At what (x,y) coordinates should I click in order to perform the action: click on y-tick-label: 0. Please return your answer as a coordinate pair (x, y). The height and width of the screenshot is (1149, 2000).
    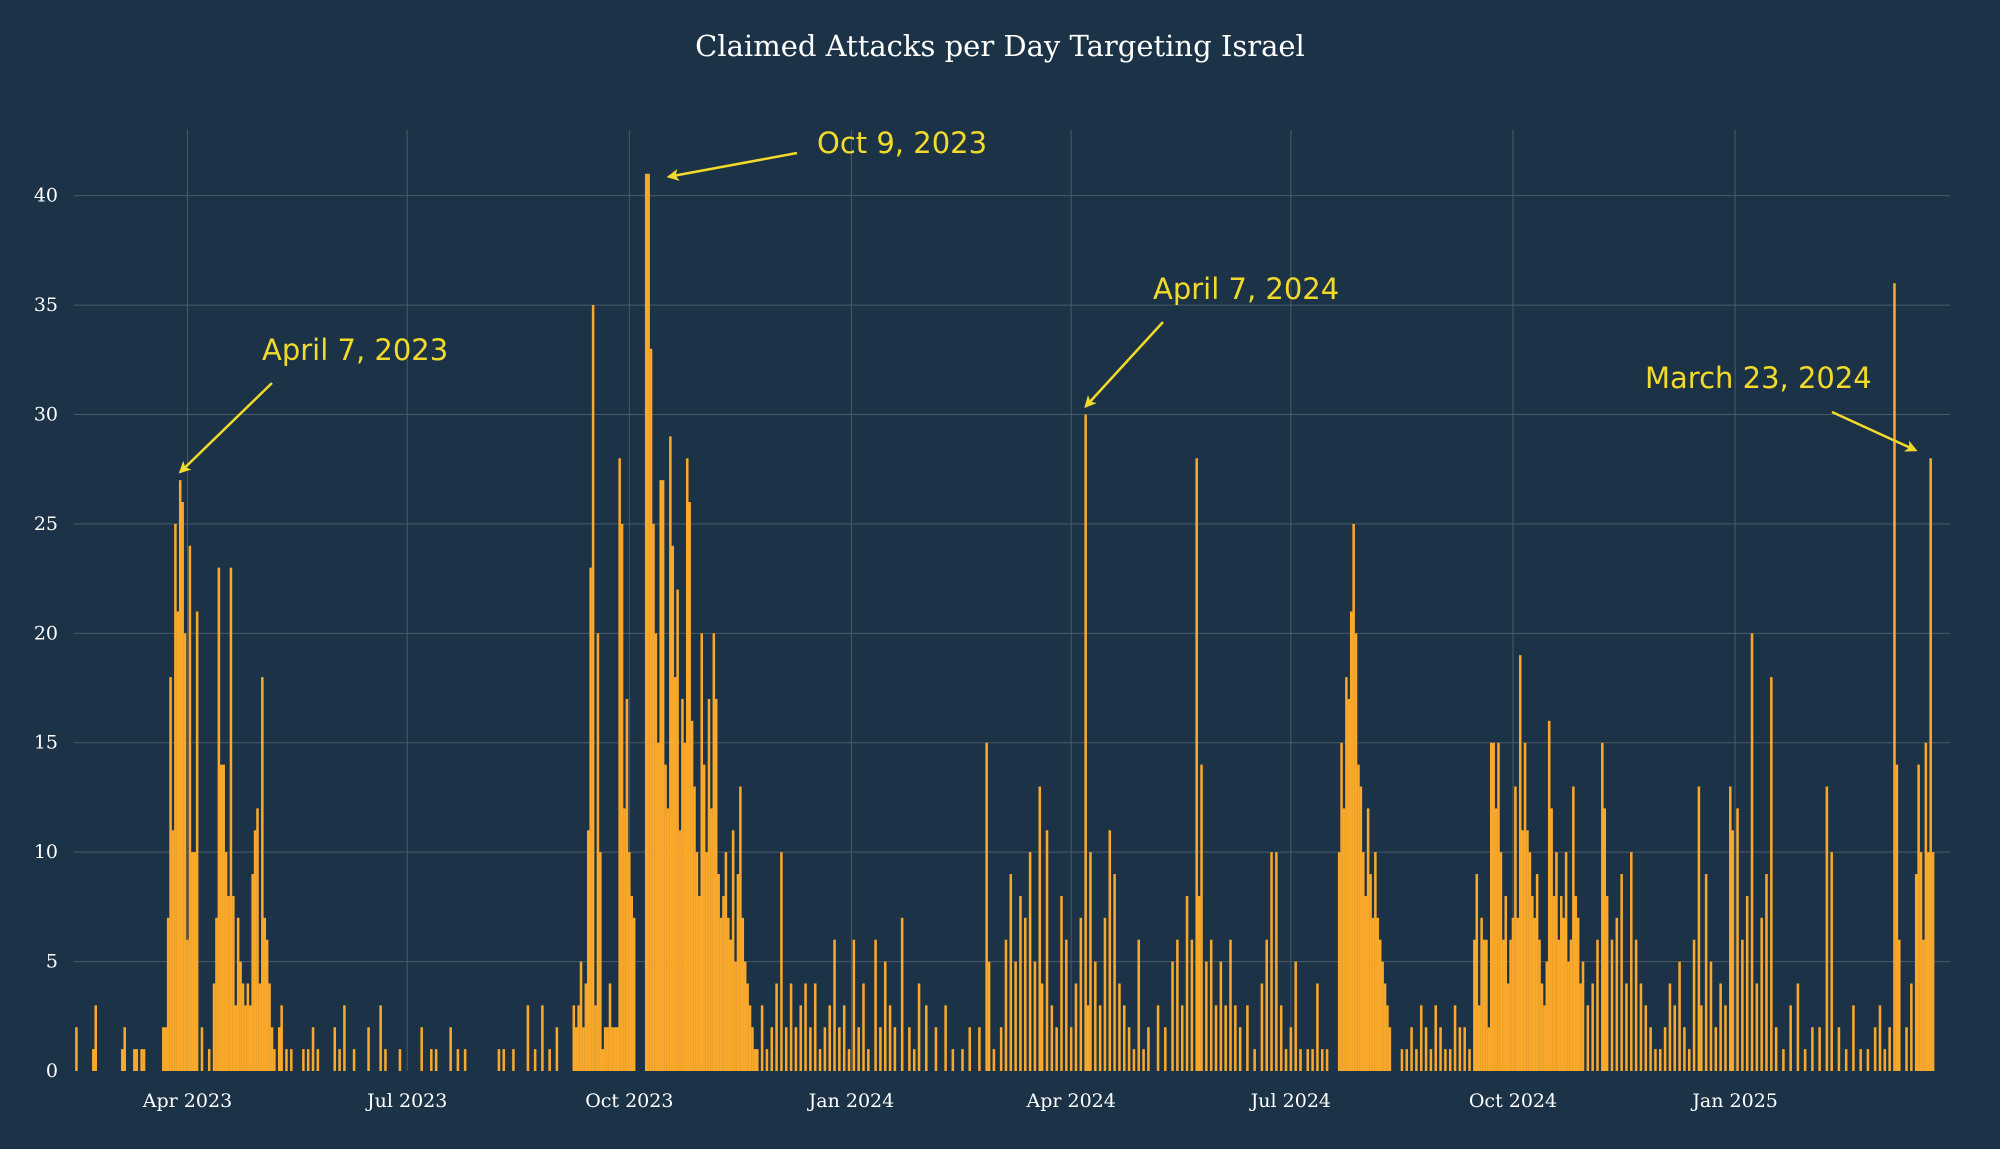
    Looking at the image, I should click on (52, 1071).